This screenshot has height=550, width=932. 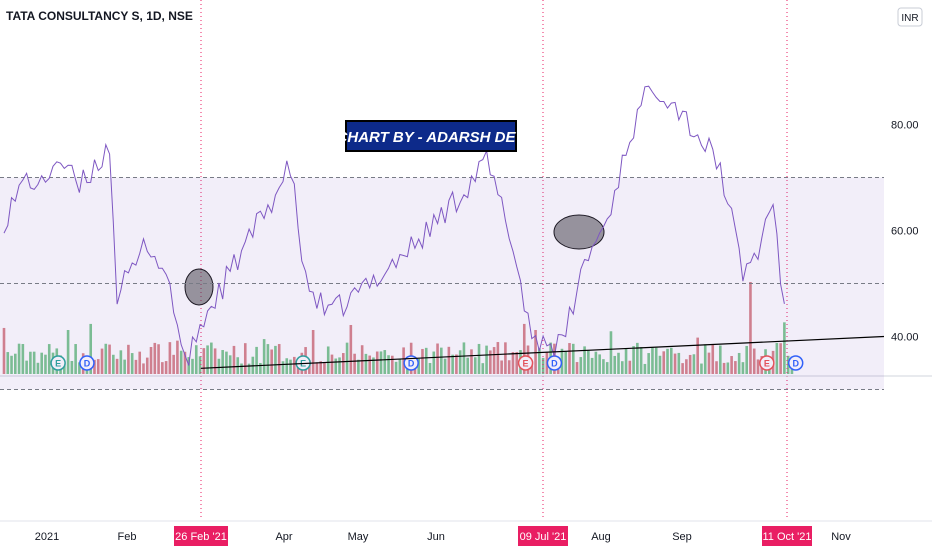 What do you see at coordinates (579, 232) in the screenshot?
I see `pattern-ellipse` at bounding box center [579, 232].